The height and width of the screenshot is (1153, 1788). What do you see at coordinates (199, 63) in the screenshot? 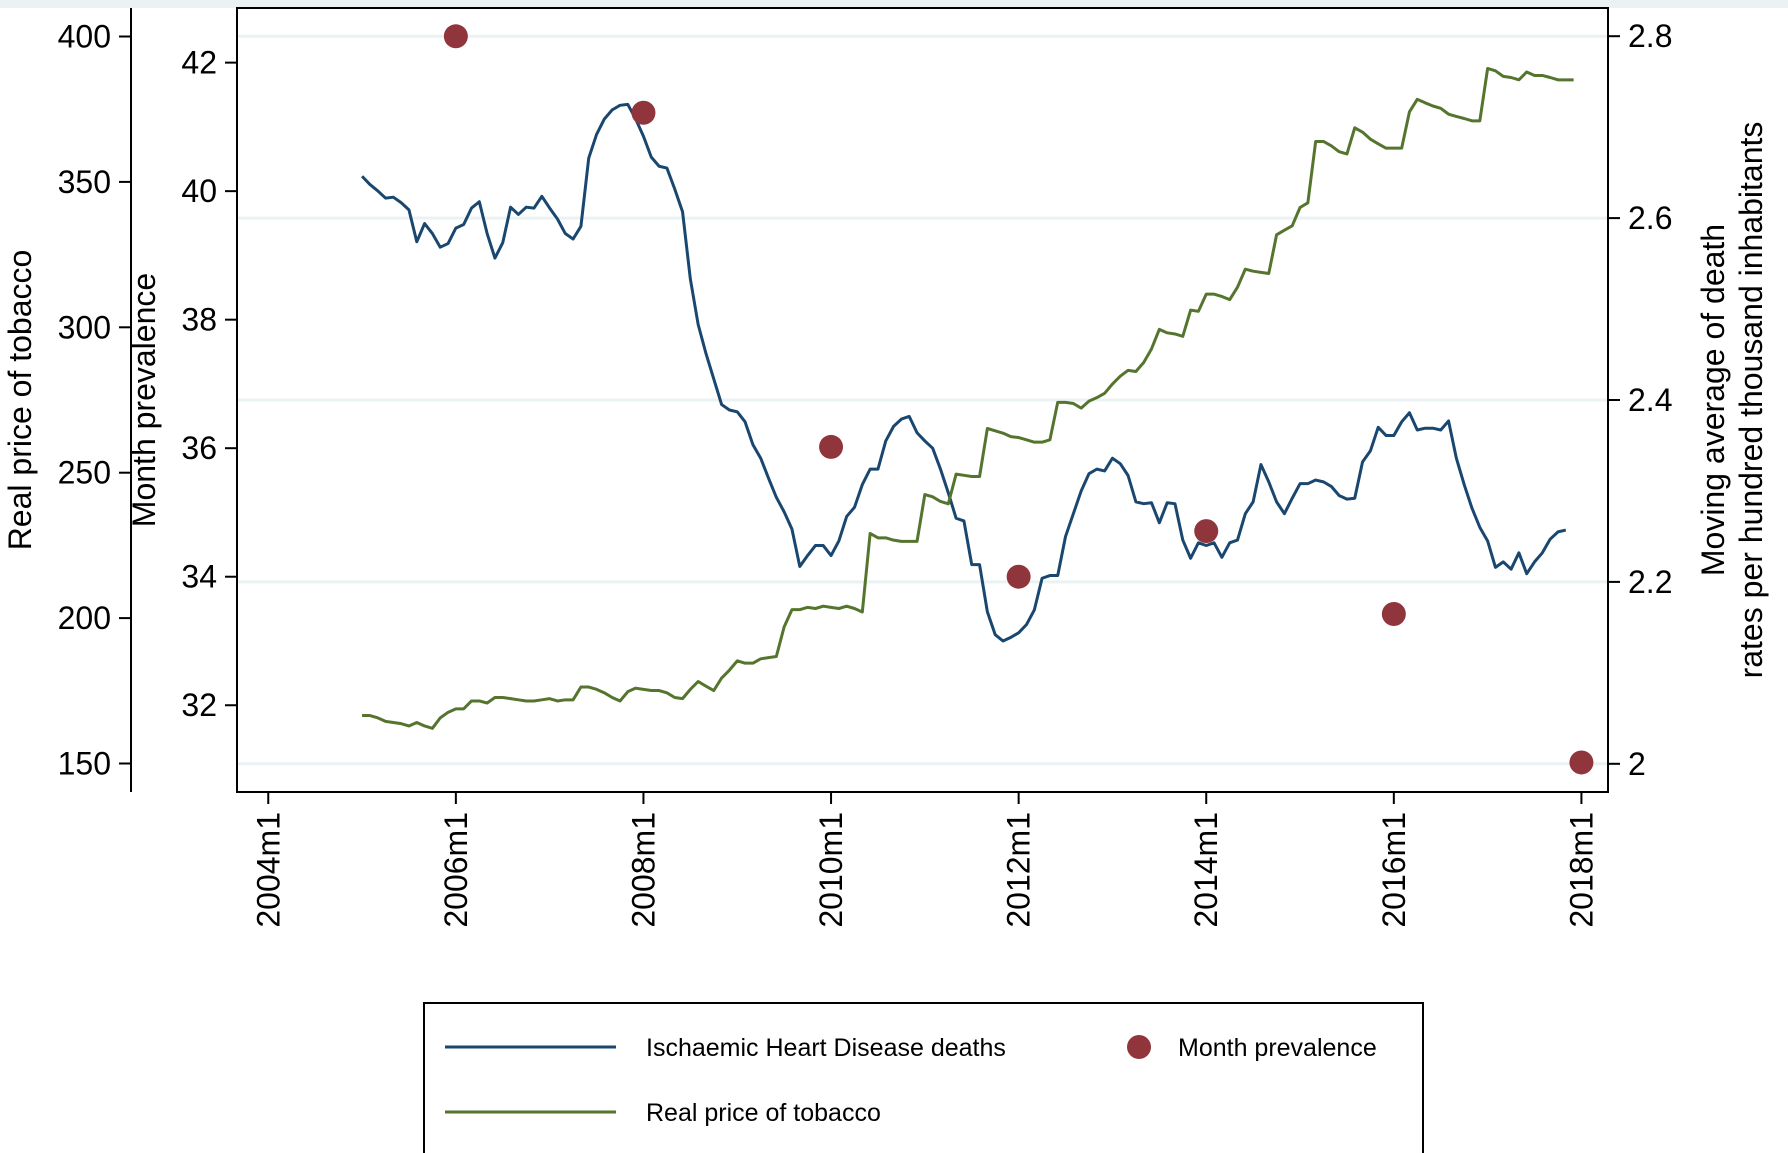
I see `y-tick-label: 42` at bounding box center [199, 63].